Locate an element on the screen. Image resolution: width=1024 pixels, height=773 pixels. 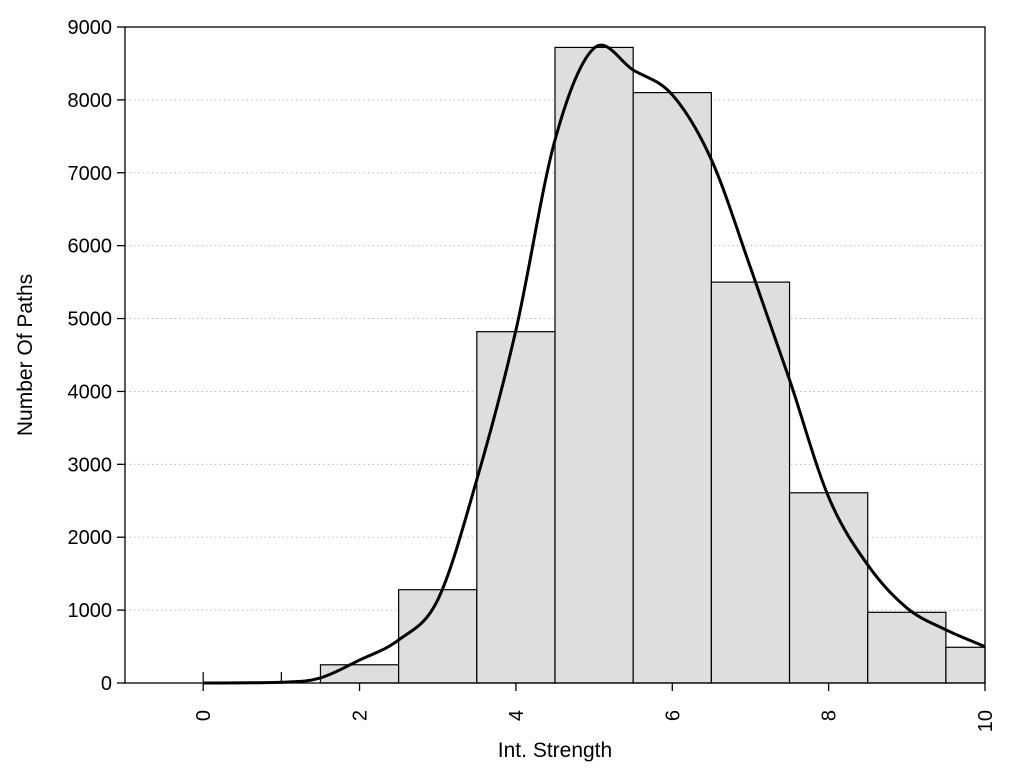
x-axis: 0 2 4 6 8 10 is located at coordinates (595, 707).